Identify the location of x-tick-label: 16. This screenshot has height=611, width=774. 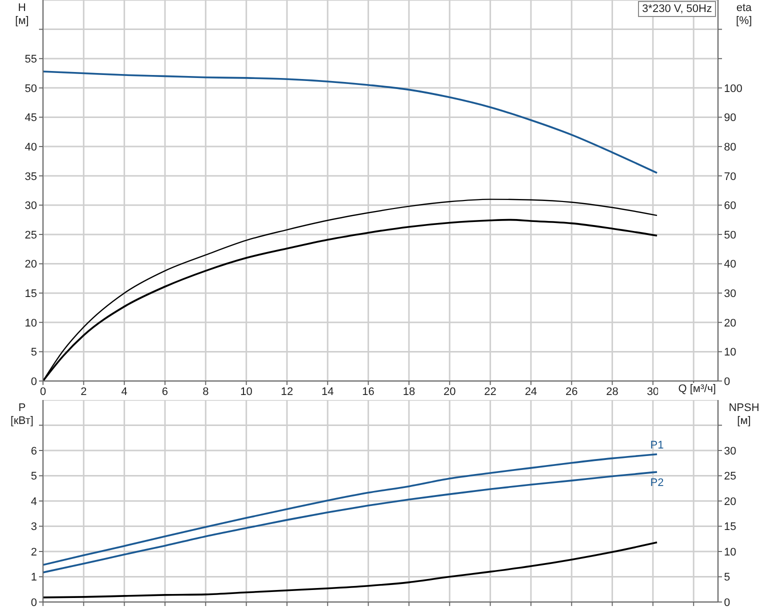
(368, 392).